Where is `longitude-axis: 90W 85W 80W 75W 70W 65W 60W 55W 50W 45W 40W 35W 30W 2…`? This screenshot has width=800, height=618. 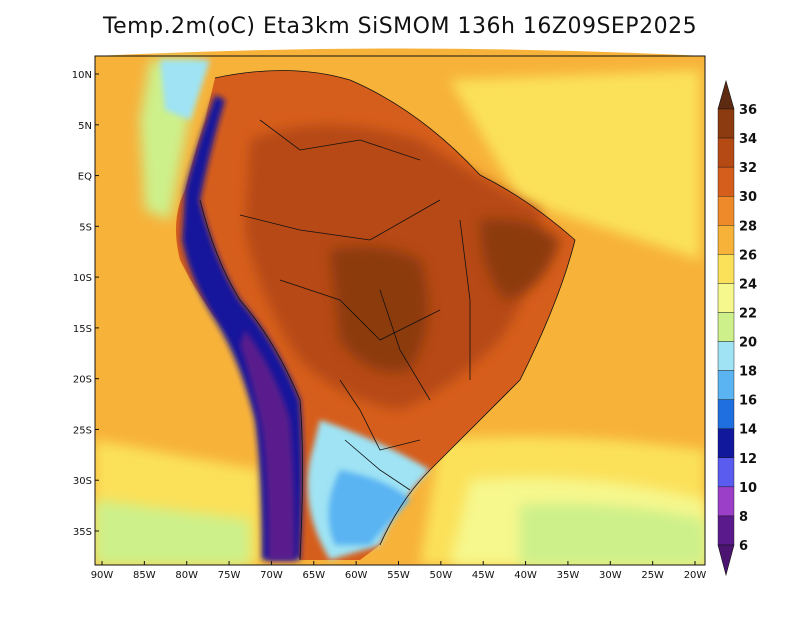
longitude-axis: 90W 85W 80W 75W 70W 65W 60W 55W 50W 45W 40W 35W 30W 2… is located at coordinates (399, 571).